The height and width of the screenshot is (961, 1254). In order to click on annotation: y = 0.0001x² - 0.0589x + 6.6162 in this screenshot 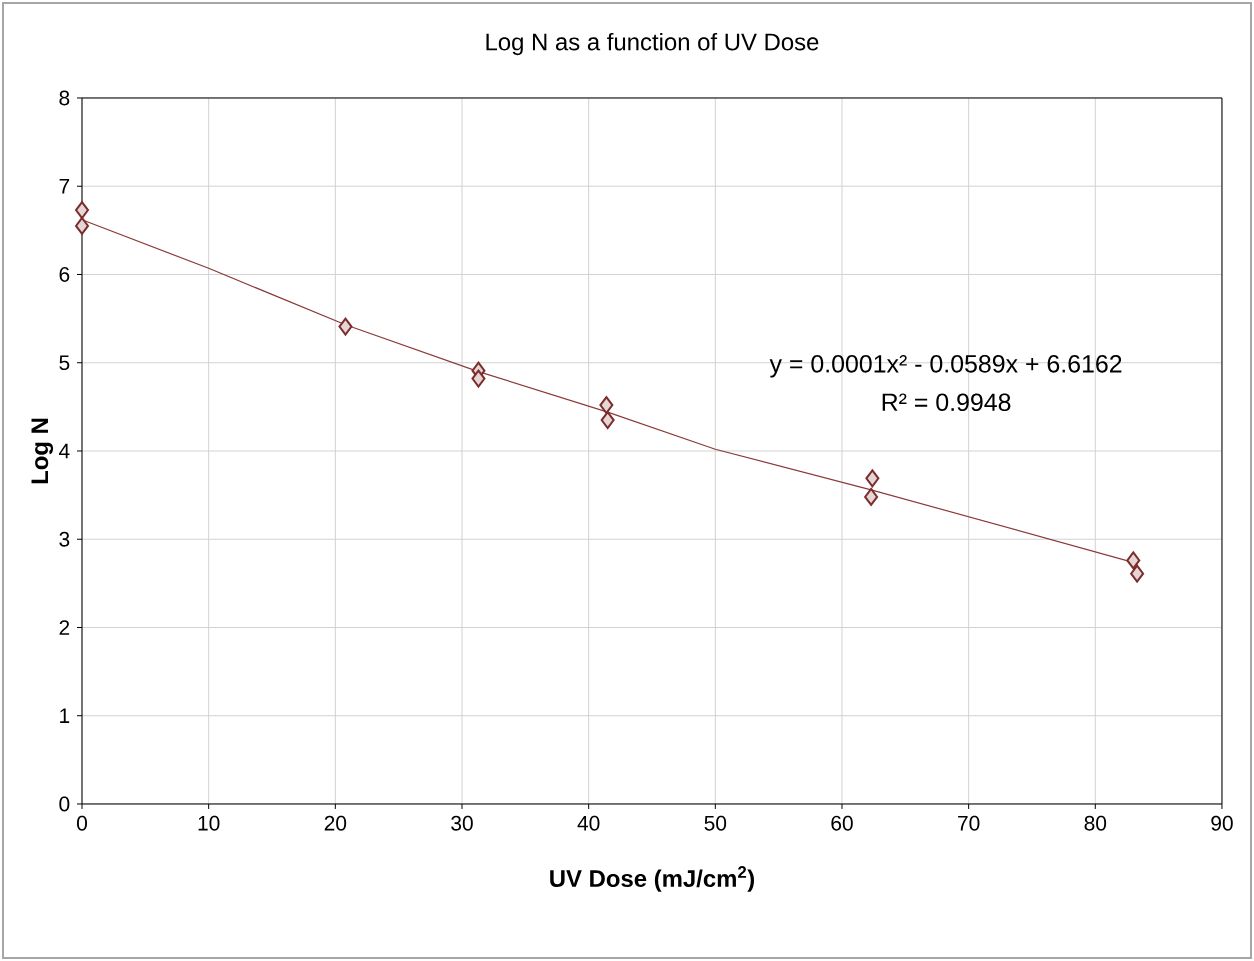, I will do `click(945, 366)`.